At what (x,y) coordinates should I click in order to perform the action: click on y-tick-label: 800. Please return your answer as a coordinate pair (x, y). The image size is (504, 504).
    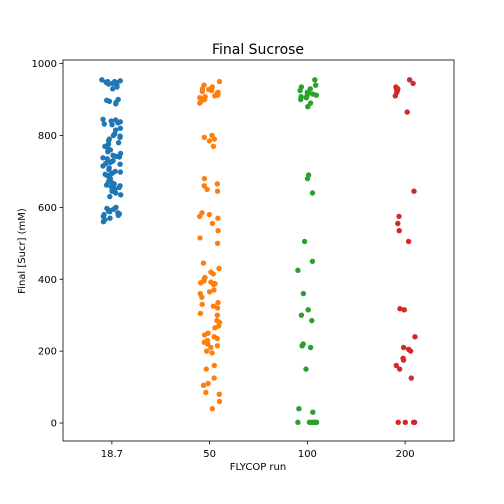
    Looking at the image, I should click on (47, 136).